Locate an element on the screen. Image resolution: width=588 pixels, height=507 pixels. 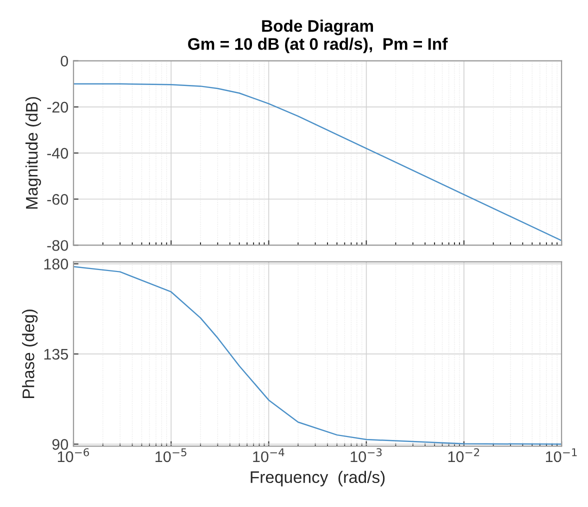
chart-title: Bode Diagram is located at coordinates (317, 28).